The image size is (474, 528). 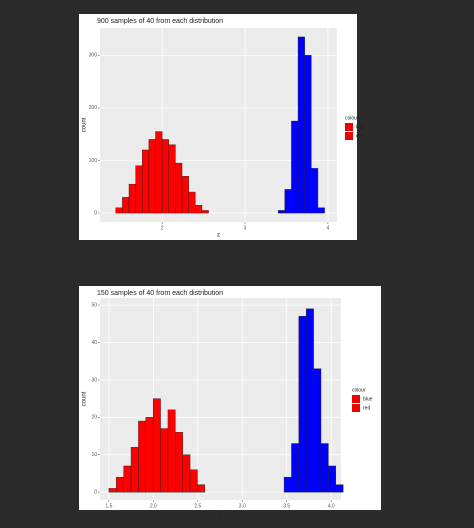 What do you see at coordinates (331, 506) in the screenshot?
I see `x-tick-label: 4.0` at bounding box center [331, 506].